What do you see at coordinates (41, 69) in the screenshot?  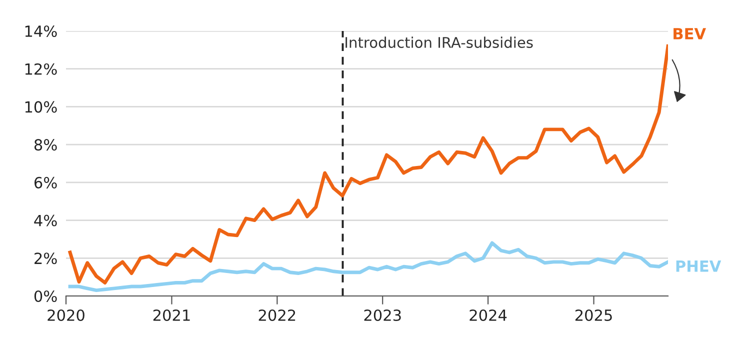 I see `y-tick-label: 12%` at bounding box center [41, 69].